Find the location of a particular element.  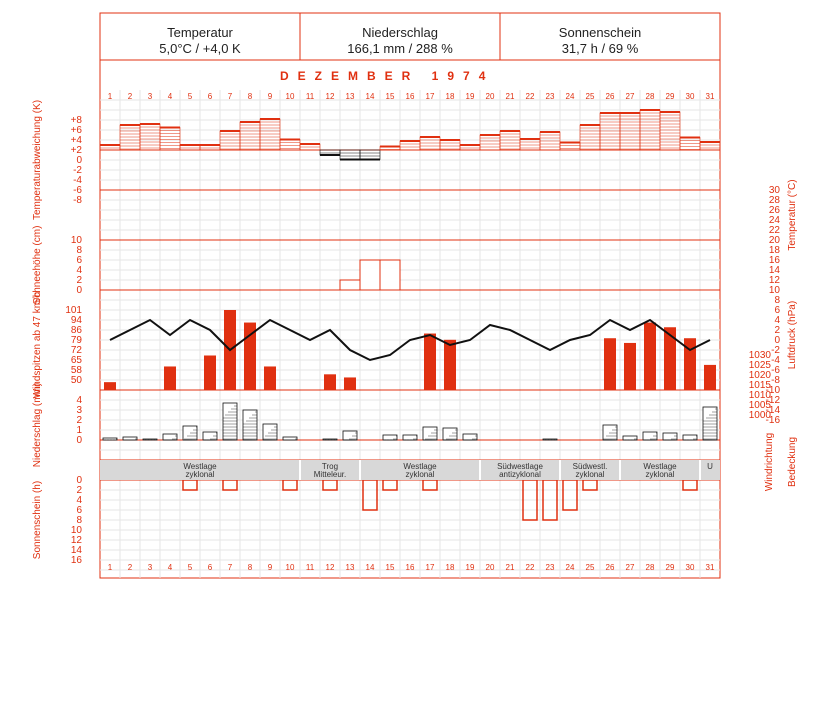

tick-label: 14 is located at coordinates (775, 270).